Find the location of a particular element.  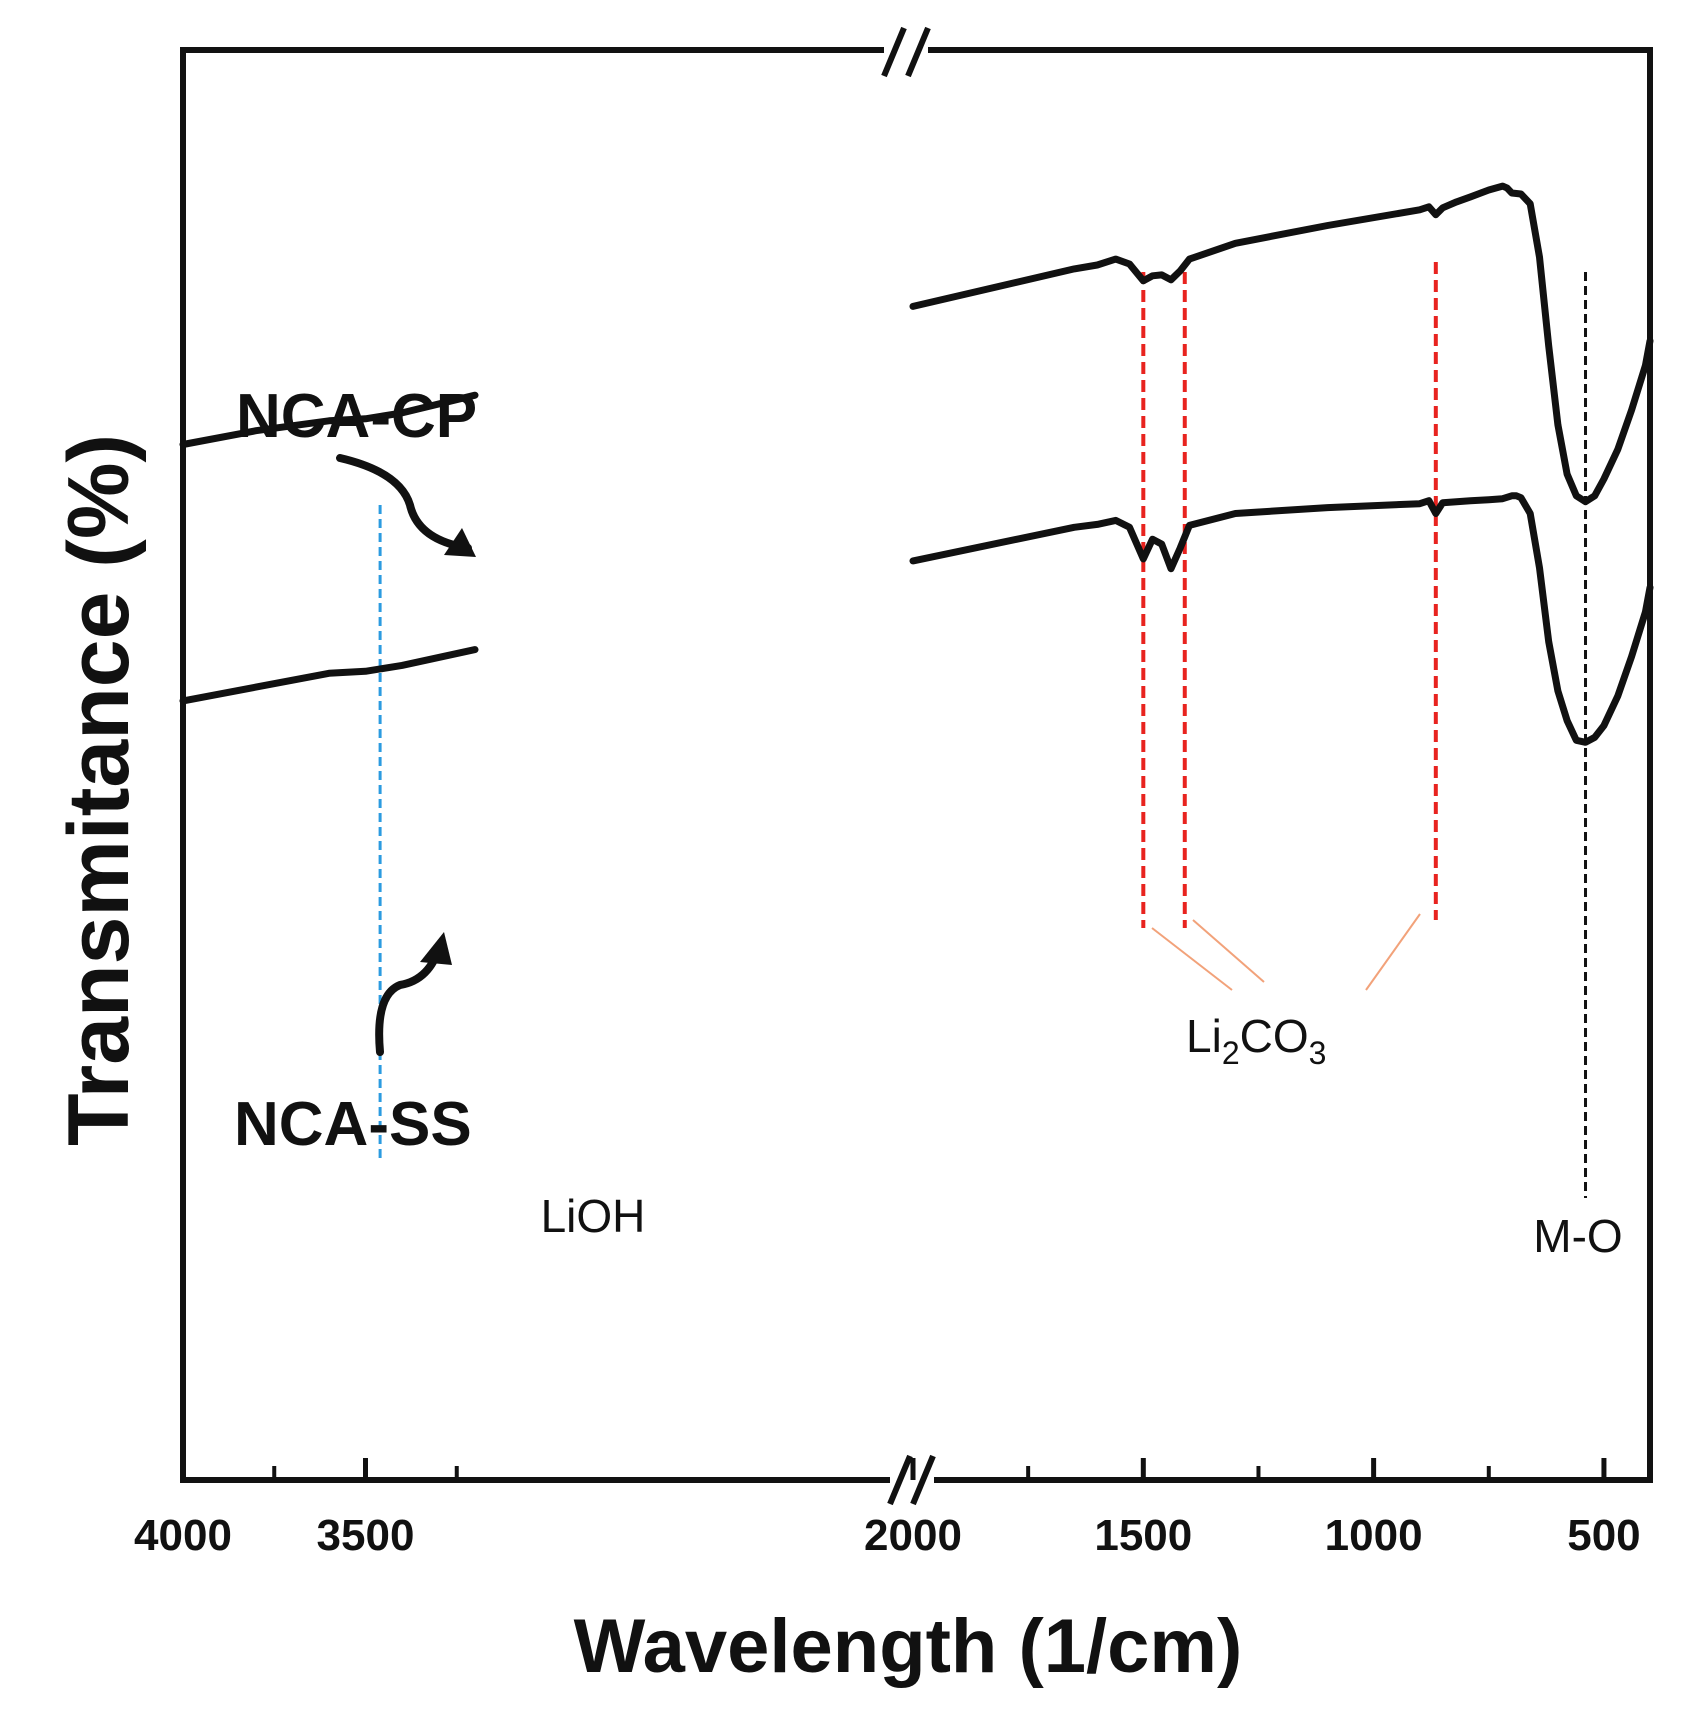

tick-label-4000: 4000 is located at coordinates (183, 1535).